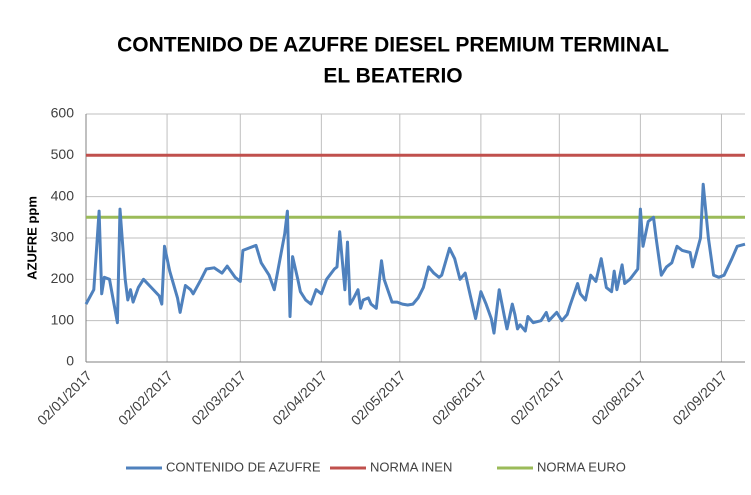 The height and width of the screenshot is (495, 751). Describe the element at coordinates (63, 113) in the screenshot. I see `y-tick-label: 600` at that location.